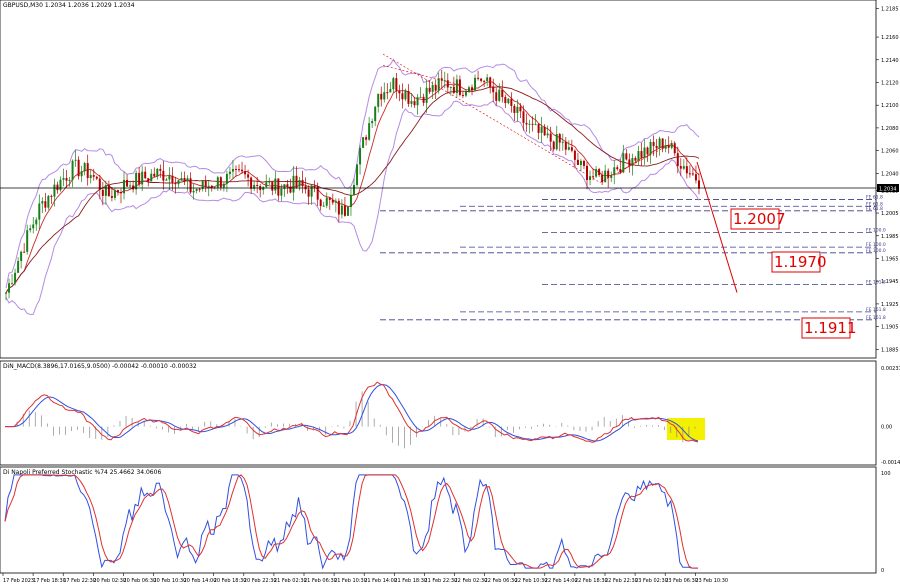 The width and height of the screenshot is (900, 585). What do you see at coordinates (591, 581) in the screenshot?
I see `time-tick-label: 22 Feb 18:30` at bounding box center [591, 581].